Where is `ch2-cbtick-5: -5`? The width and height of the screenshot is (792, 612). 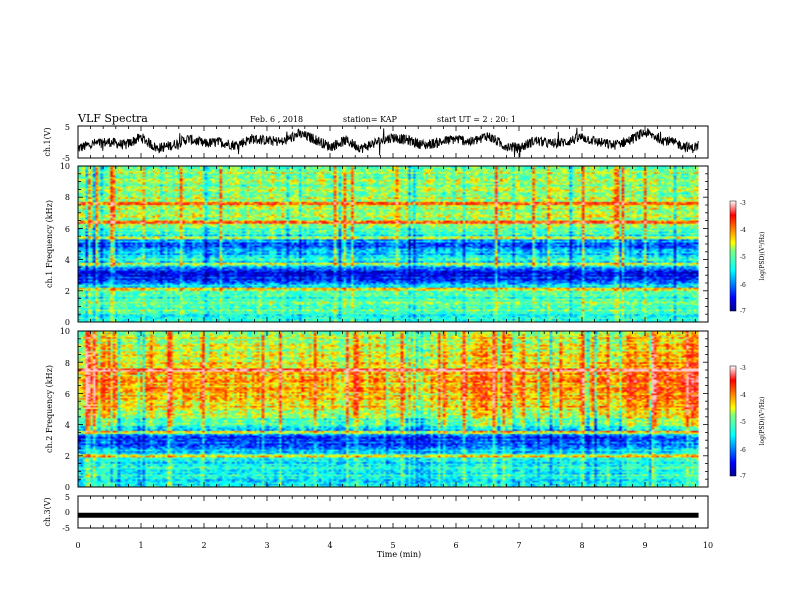 ch2-cbtick-5: -5 is located at coordinates (743, 422).